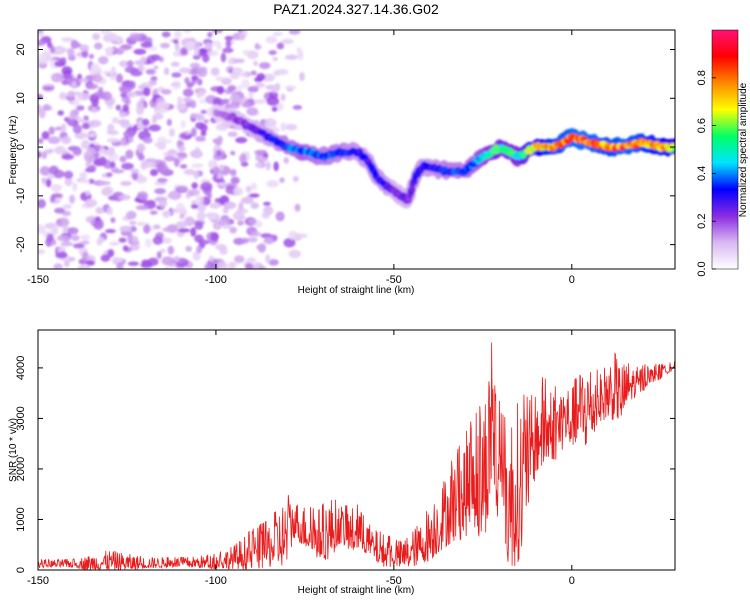 The height and width of the screenshot is (600, 750). Describe the element at coordinates (702, 77) in the screenshot. I see `colorbar-tick-label: 0.8` at that location.